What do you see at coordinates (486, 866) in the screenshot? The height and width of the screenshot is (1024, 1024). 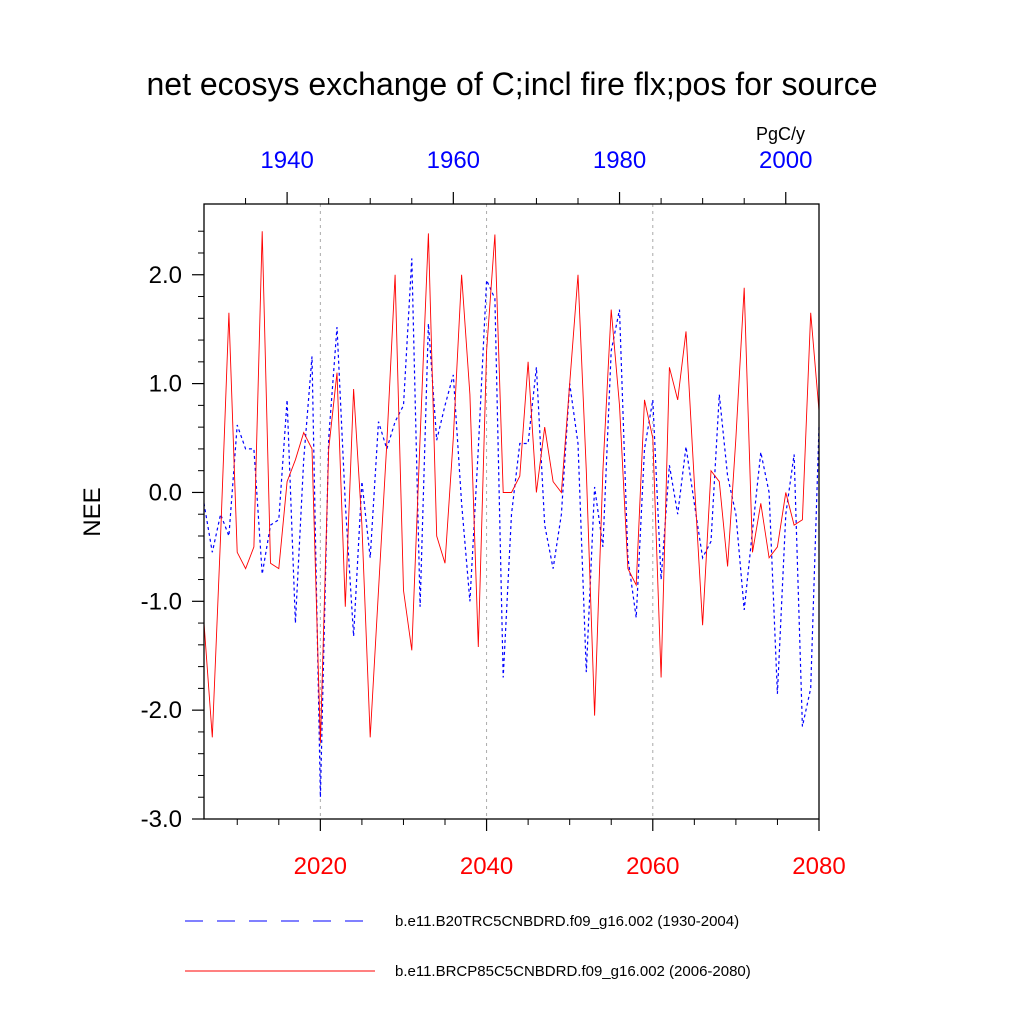 I see `x-bottom-tick-label: 2040` at bounding box center [486, 866].